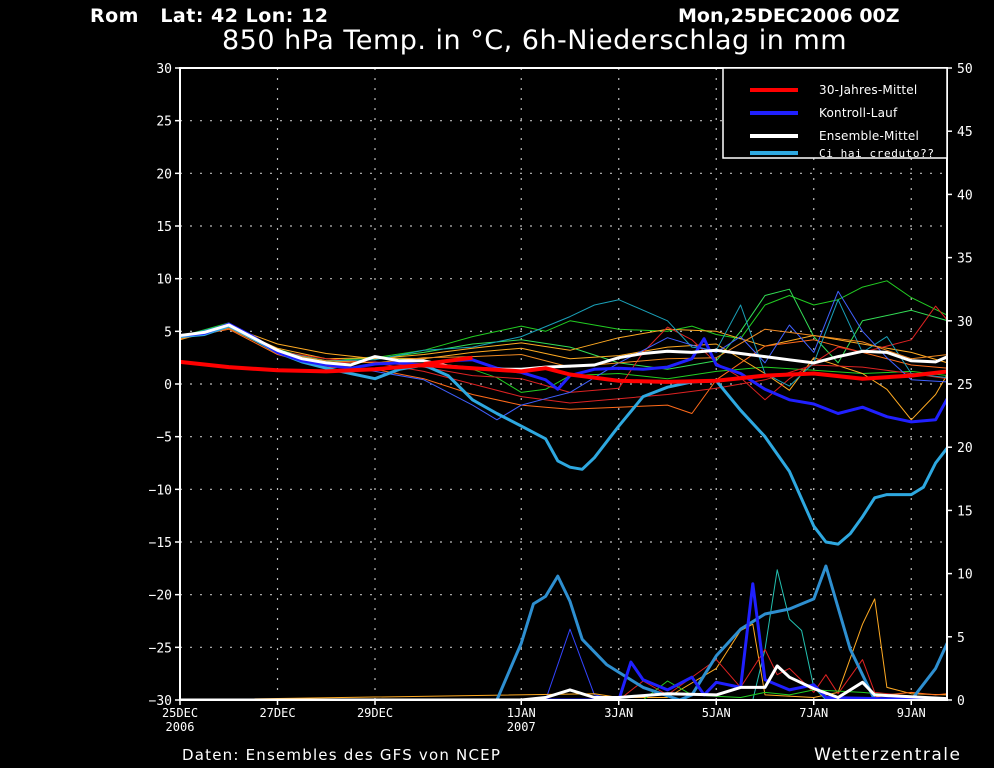 The image size is (994, 768). Describe the element at coordinates (168, 332) in the screenshot. I see `y-tick-label-left: 5` at that location.